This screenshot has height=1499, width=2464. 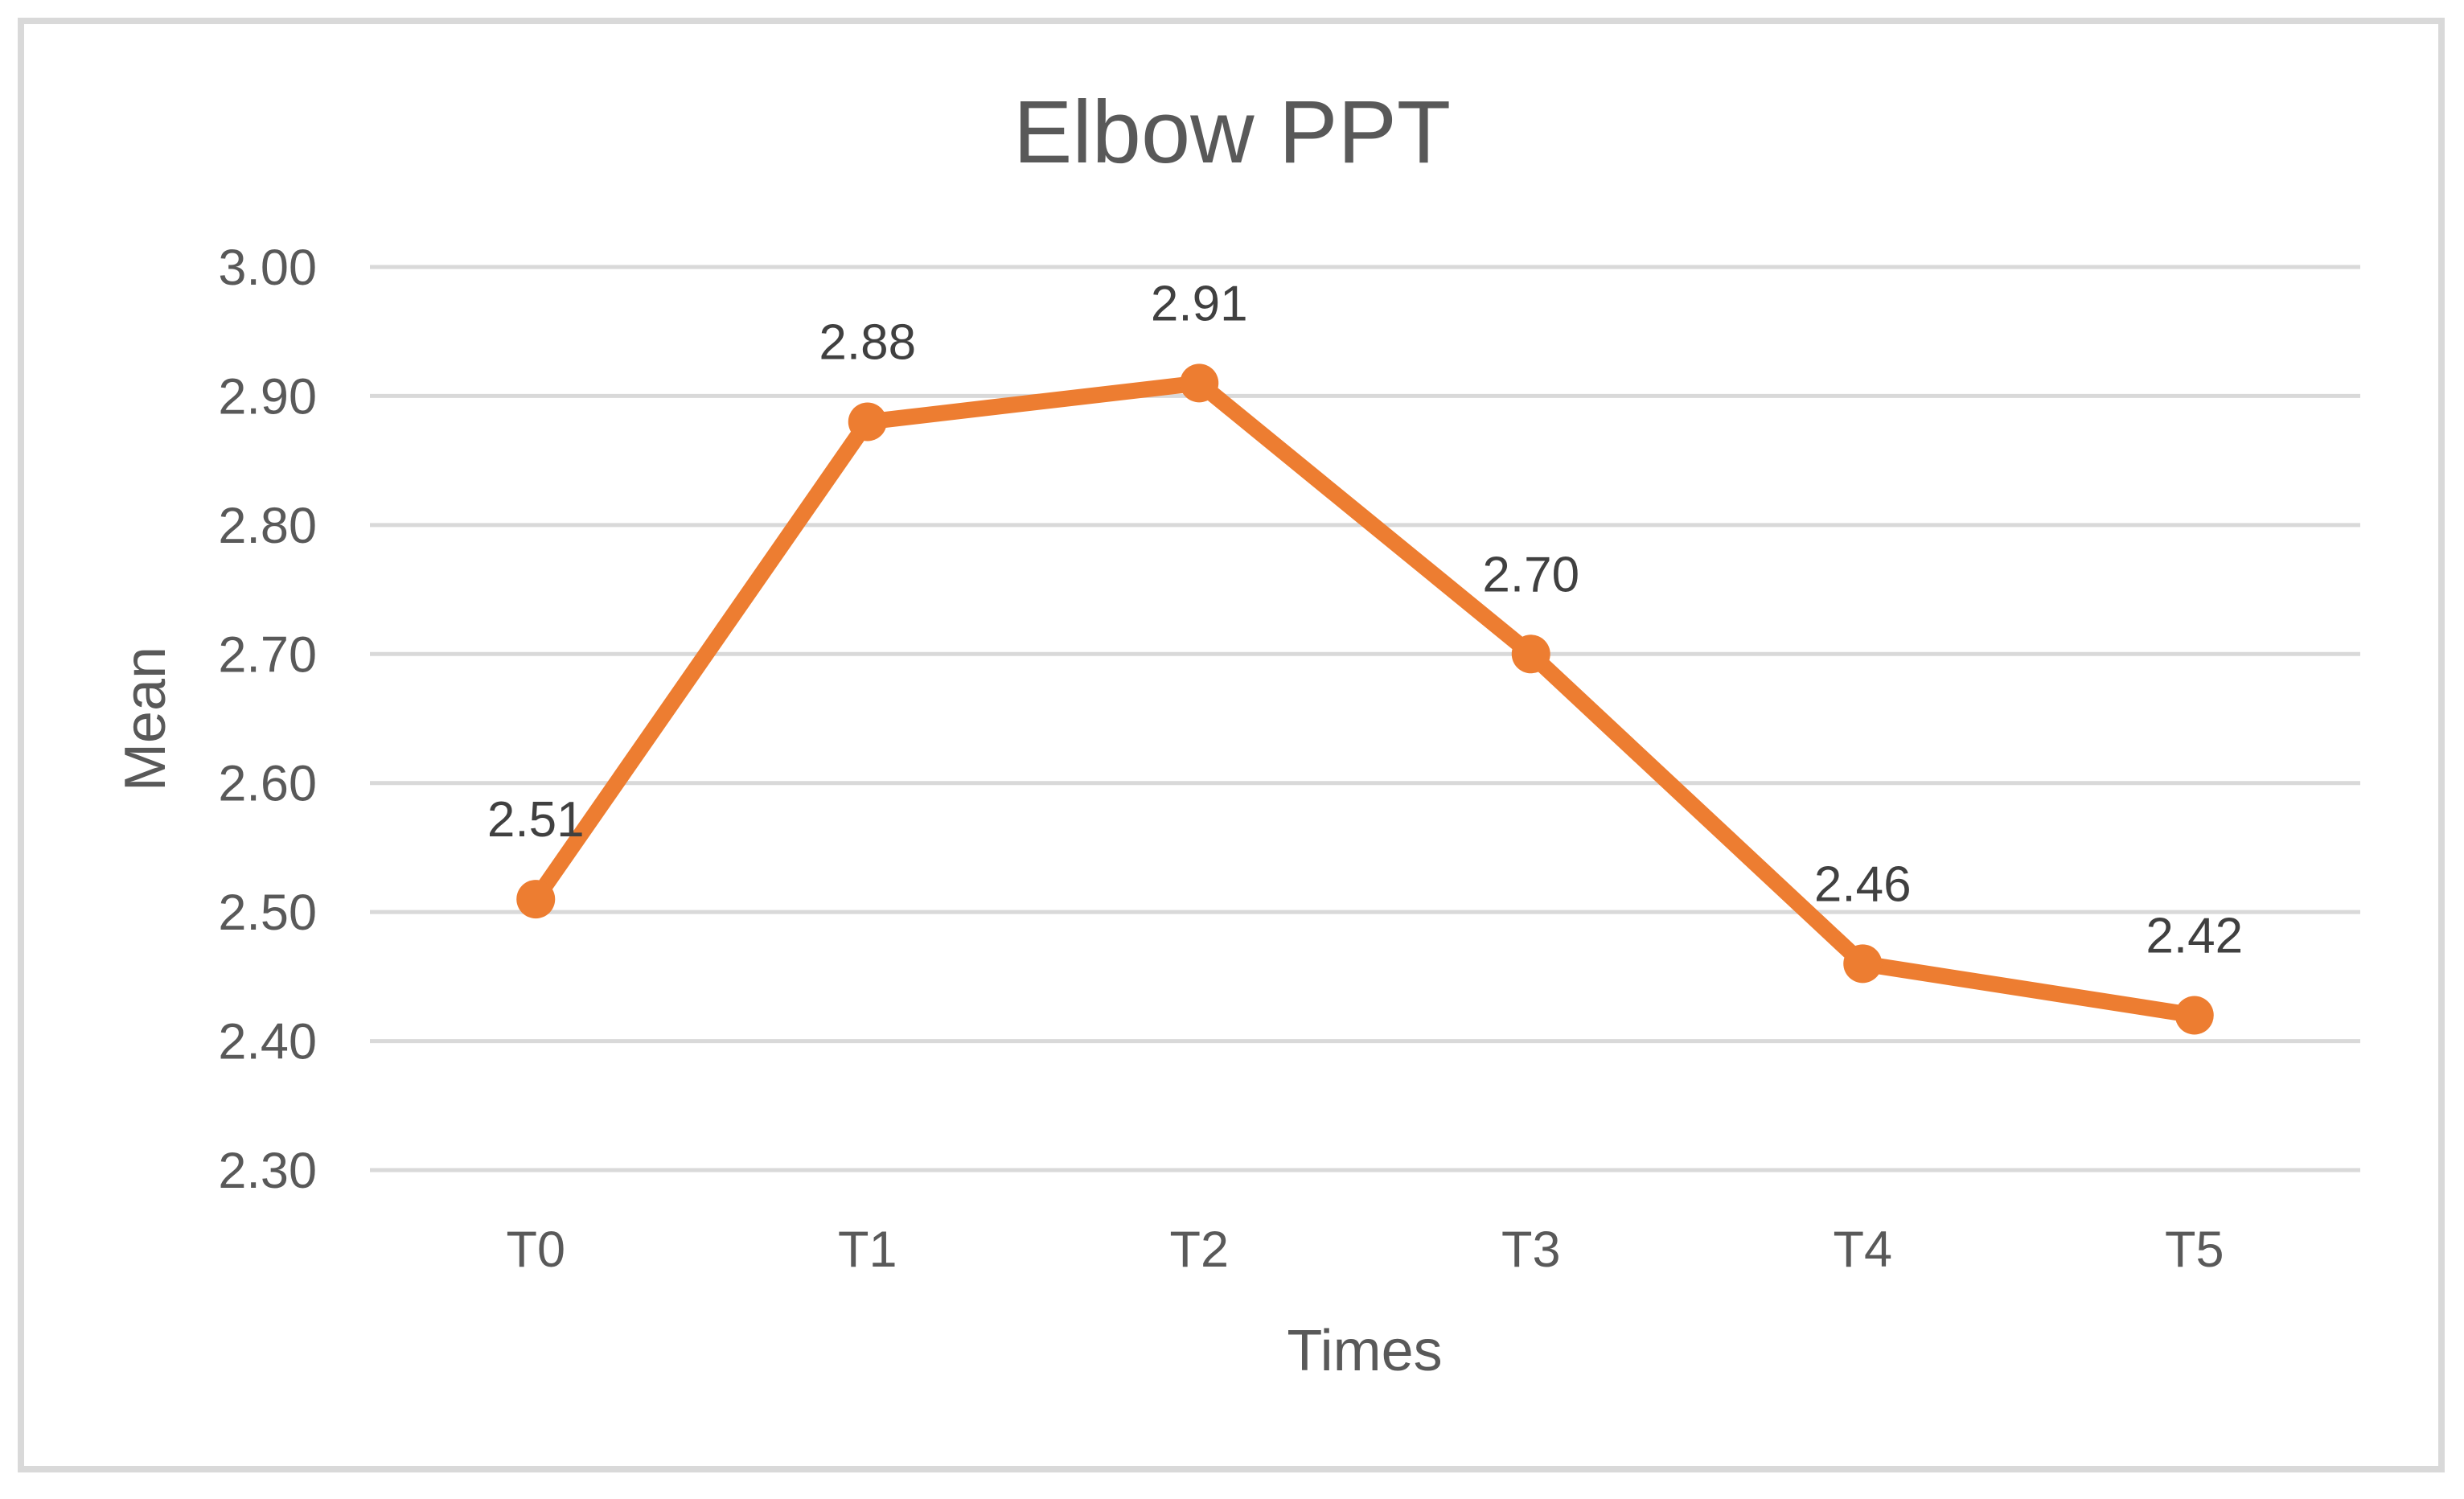 What do you see at coordinates (1365, 1250) in the screenshot?
I see `x-axis-tick-labels: T0 T1 T2 T3 T4 T5` at bounding box center [1365, 1250].